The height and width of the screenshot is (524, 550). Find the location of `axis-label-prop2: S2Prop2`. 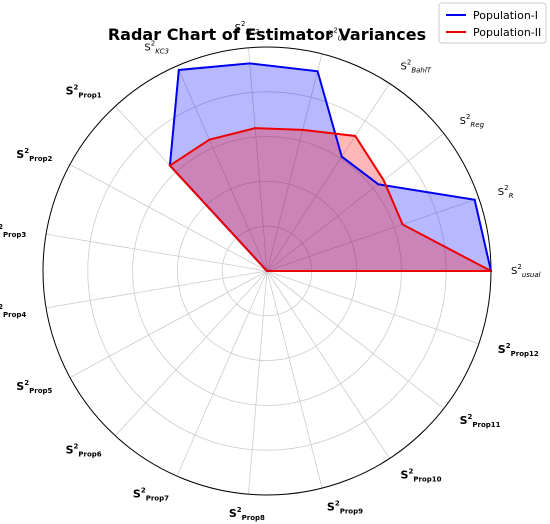

axis-label-prop2: S2Prop2 is located at coordinates (34, 155).